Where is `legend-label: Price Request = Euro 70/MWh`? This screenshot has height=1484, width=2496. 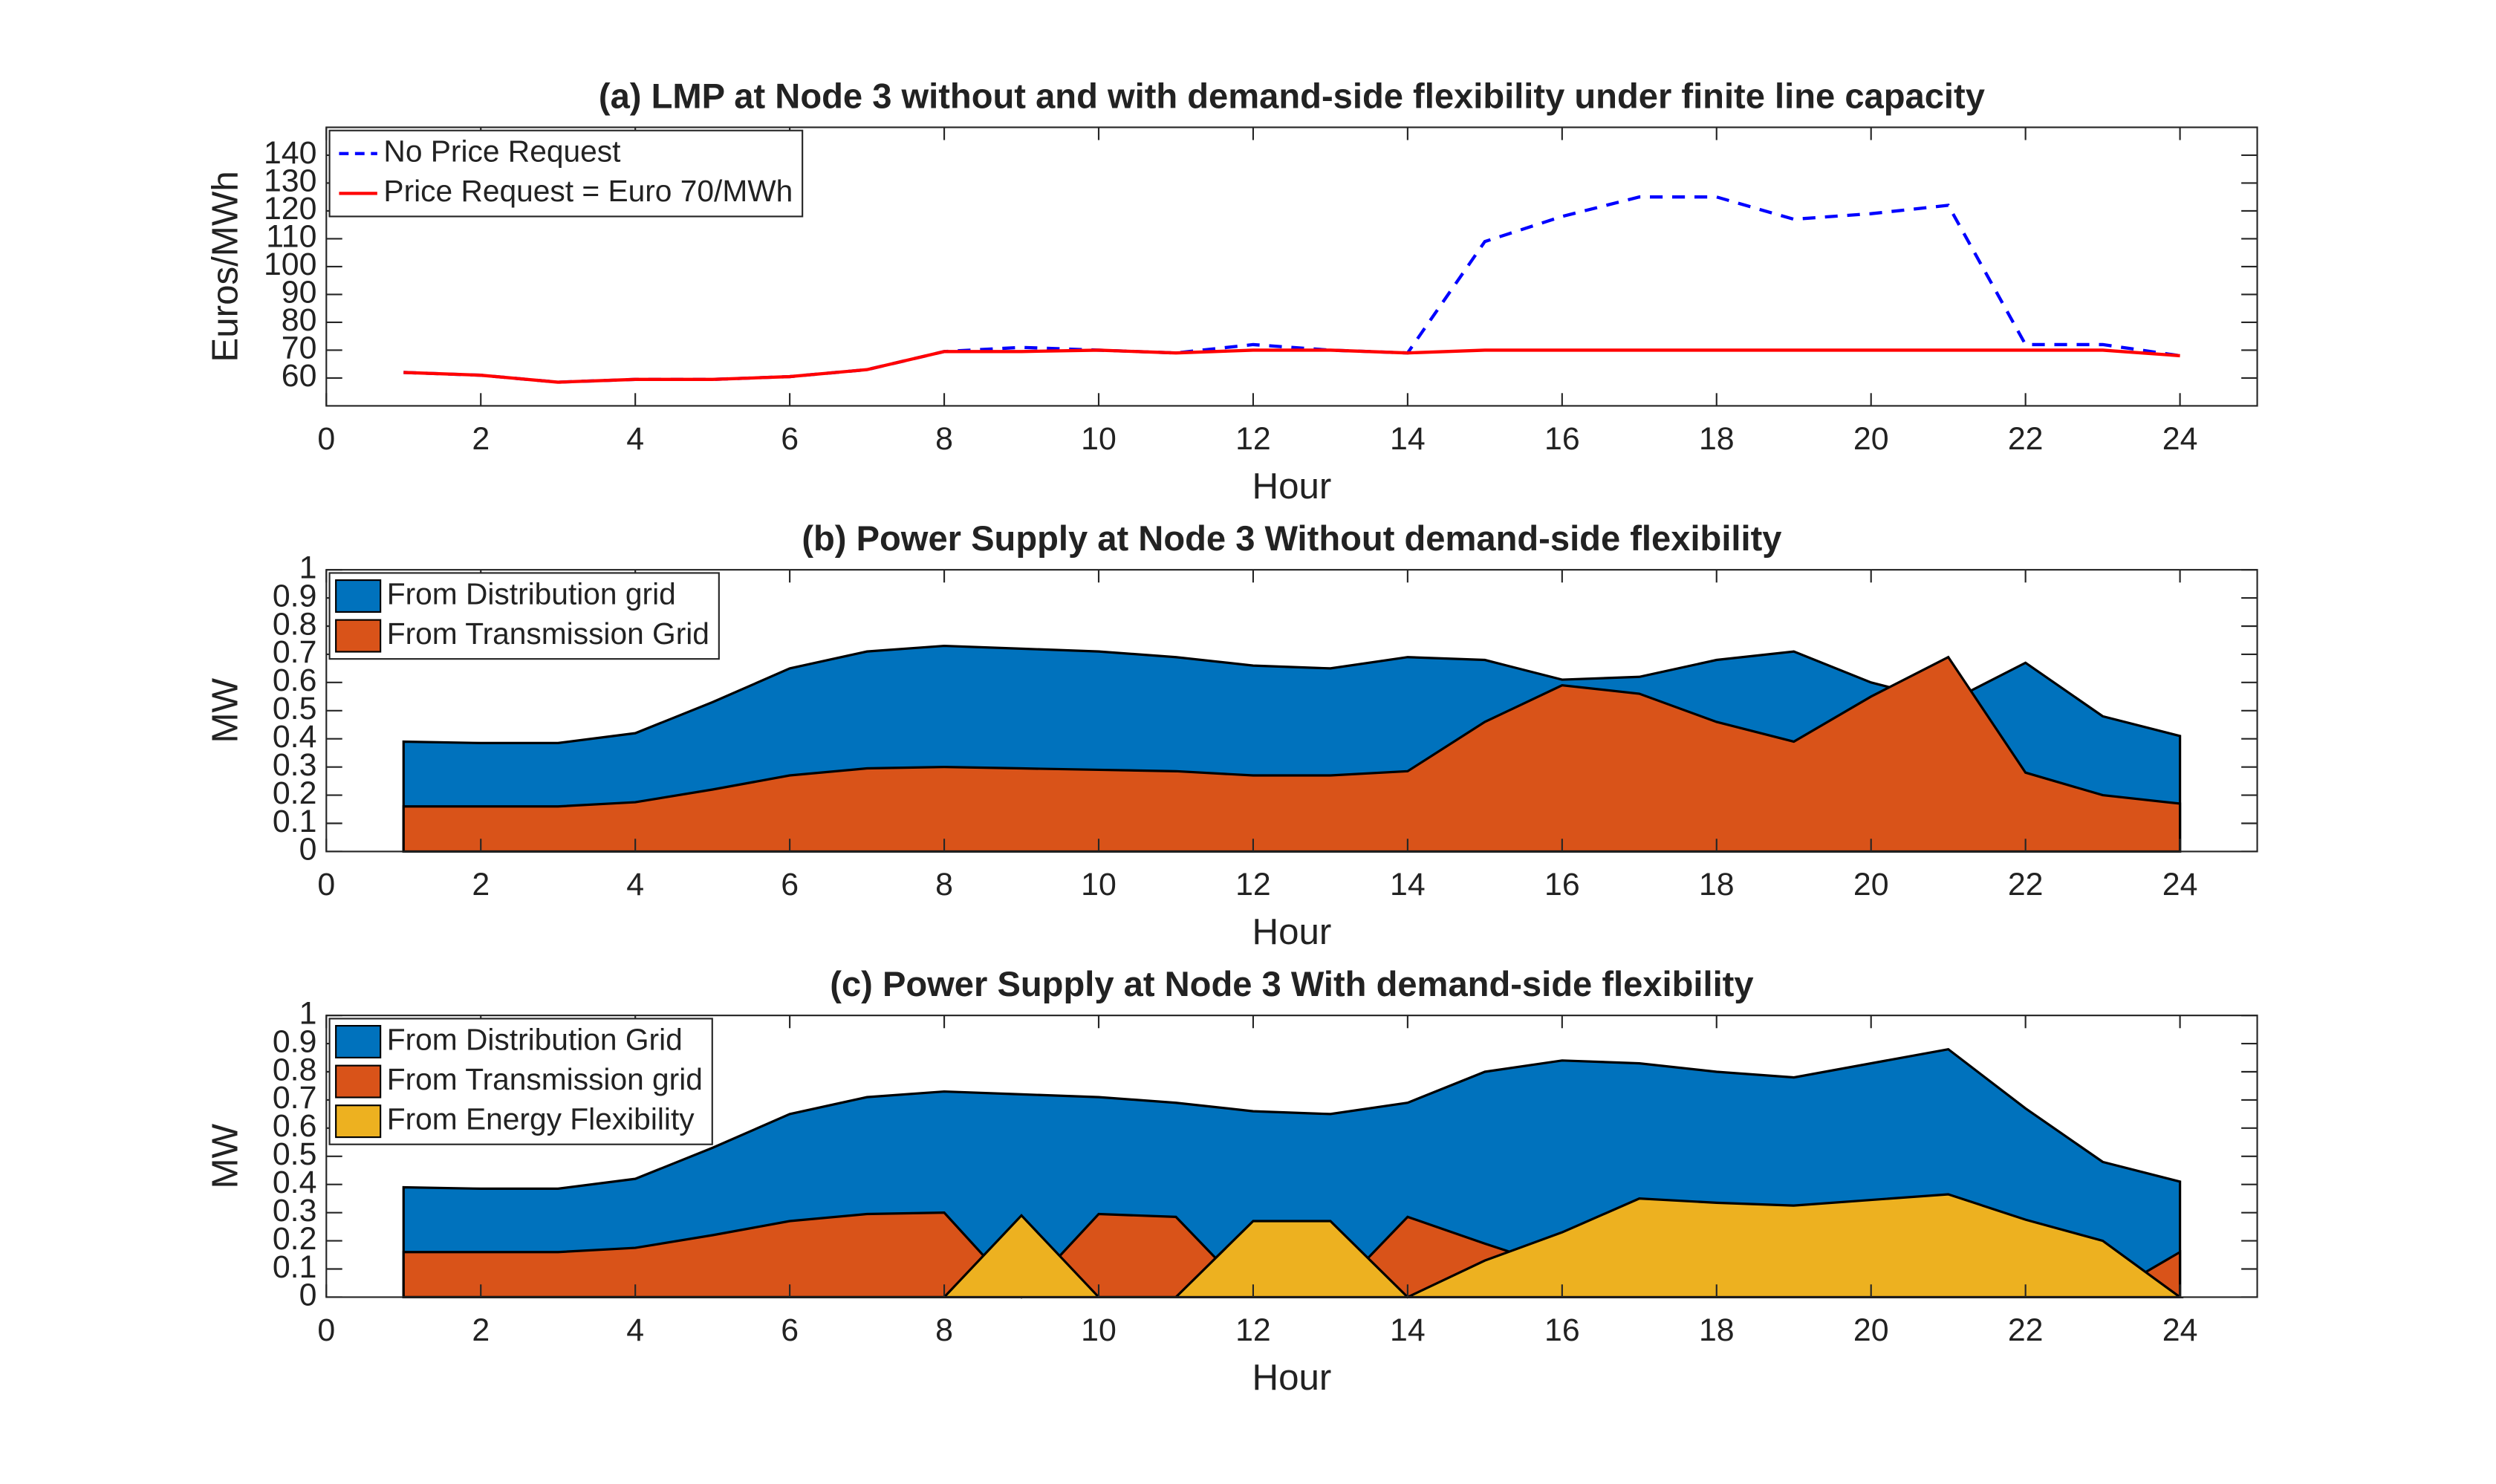
legend-label: Price Request = Euro 70/MWh is located at coordinates (588, 191).